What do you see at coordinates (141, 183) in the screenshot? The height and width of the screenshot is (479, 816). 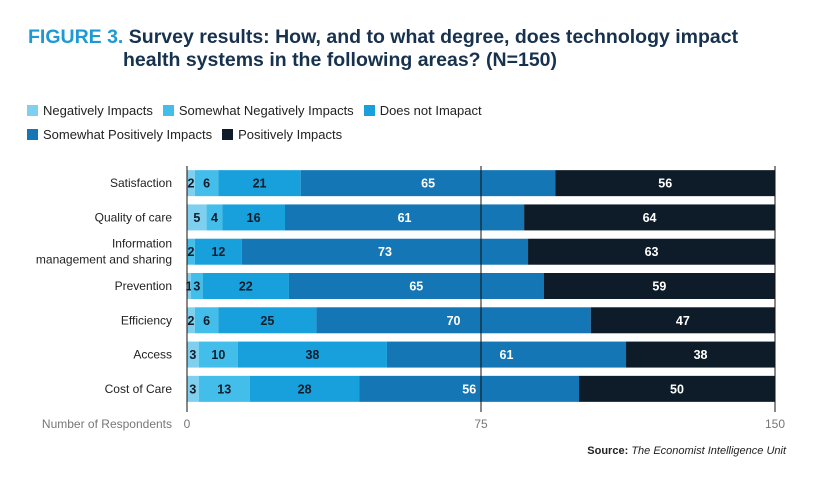 I see `category-label: Satisfaction` at bounding box center [141, 183].